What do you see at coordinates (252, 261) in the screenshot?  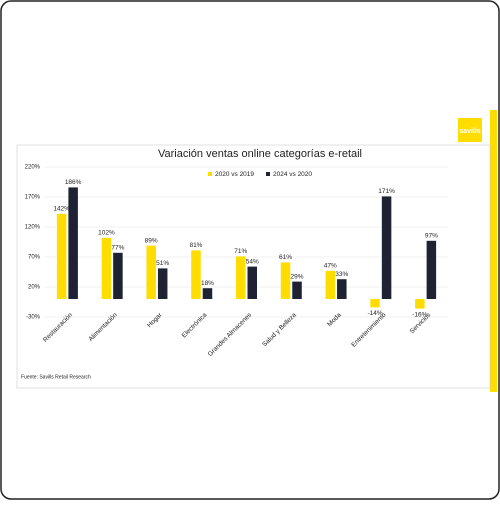 I see `value-label: 54%` at bounding box center [252, 261].